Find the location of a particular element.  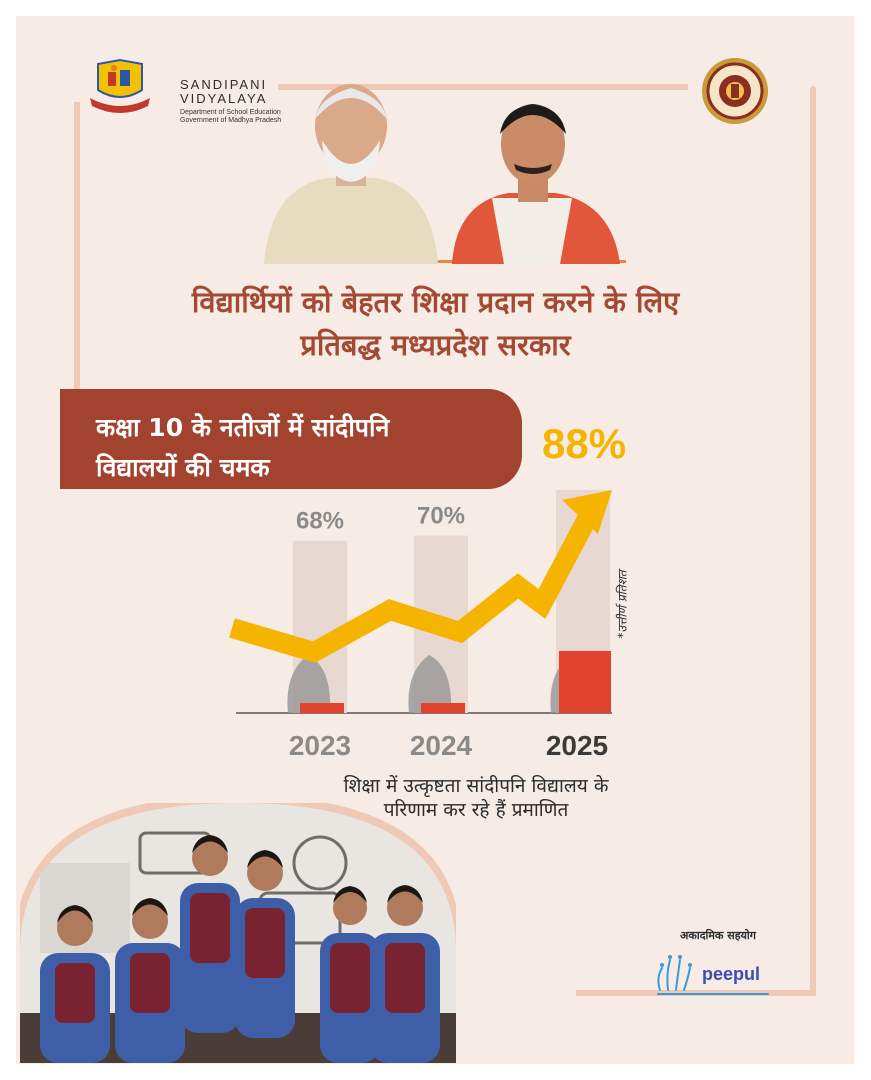

category-label-2025: 2025 is located at coordinates (577, 745).